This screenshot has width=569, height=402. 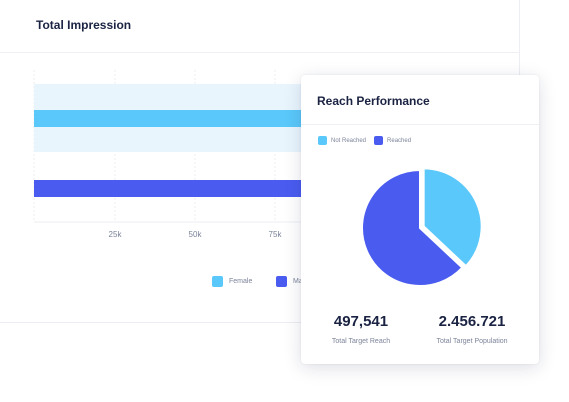 What do you see at coordinates (169, 188) in the screenshot?
I see `male-bar` at bounding box center [169, 188].